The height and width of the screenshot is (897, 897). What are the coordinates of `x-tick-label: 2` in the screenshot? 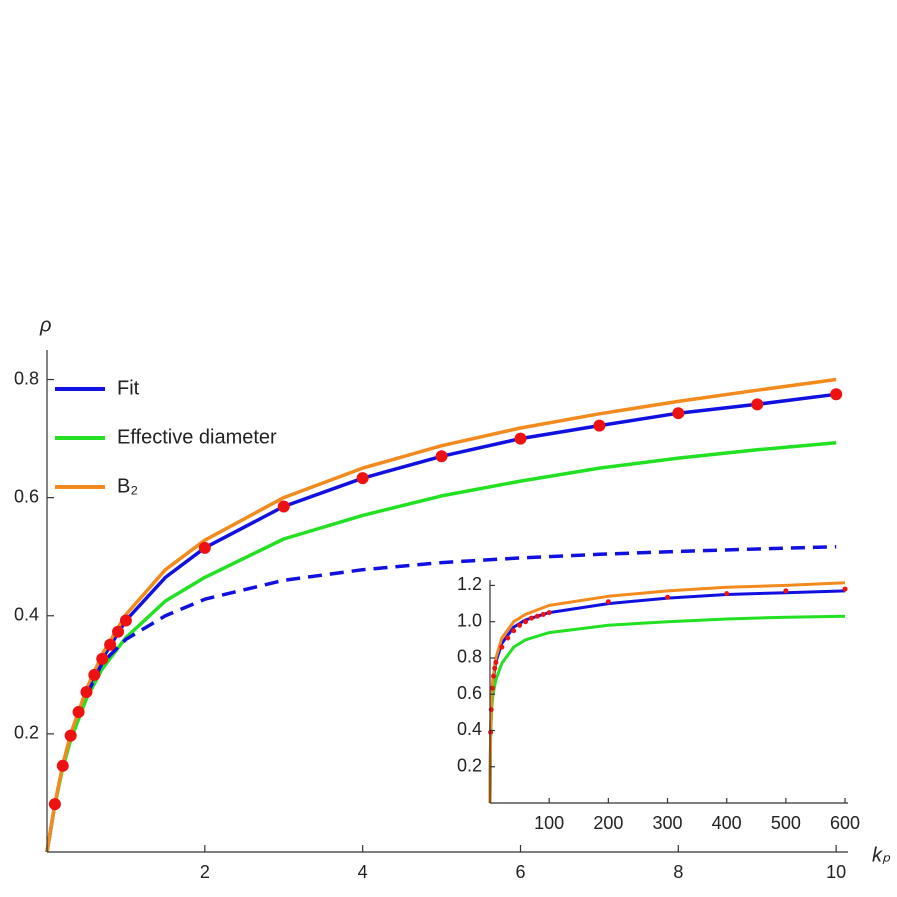 It's located at (205, 872).